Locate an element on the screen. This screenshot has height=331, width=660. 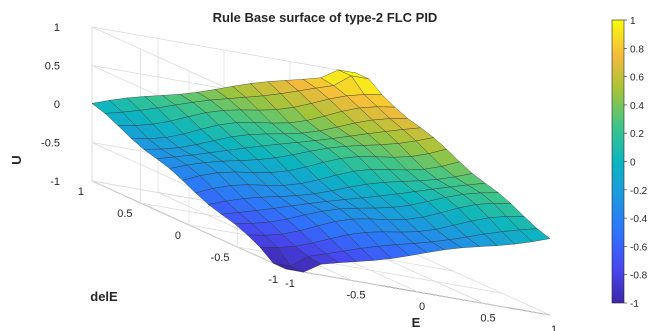
colorbar-tick-label: -0.8 is located at coordinates (639, 276).